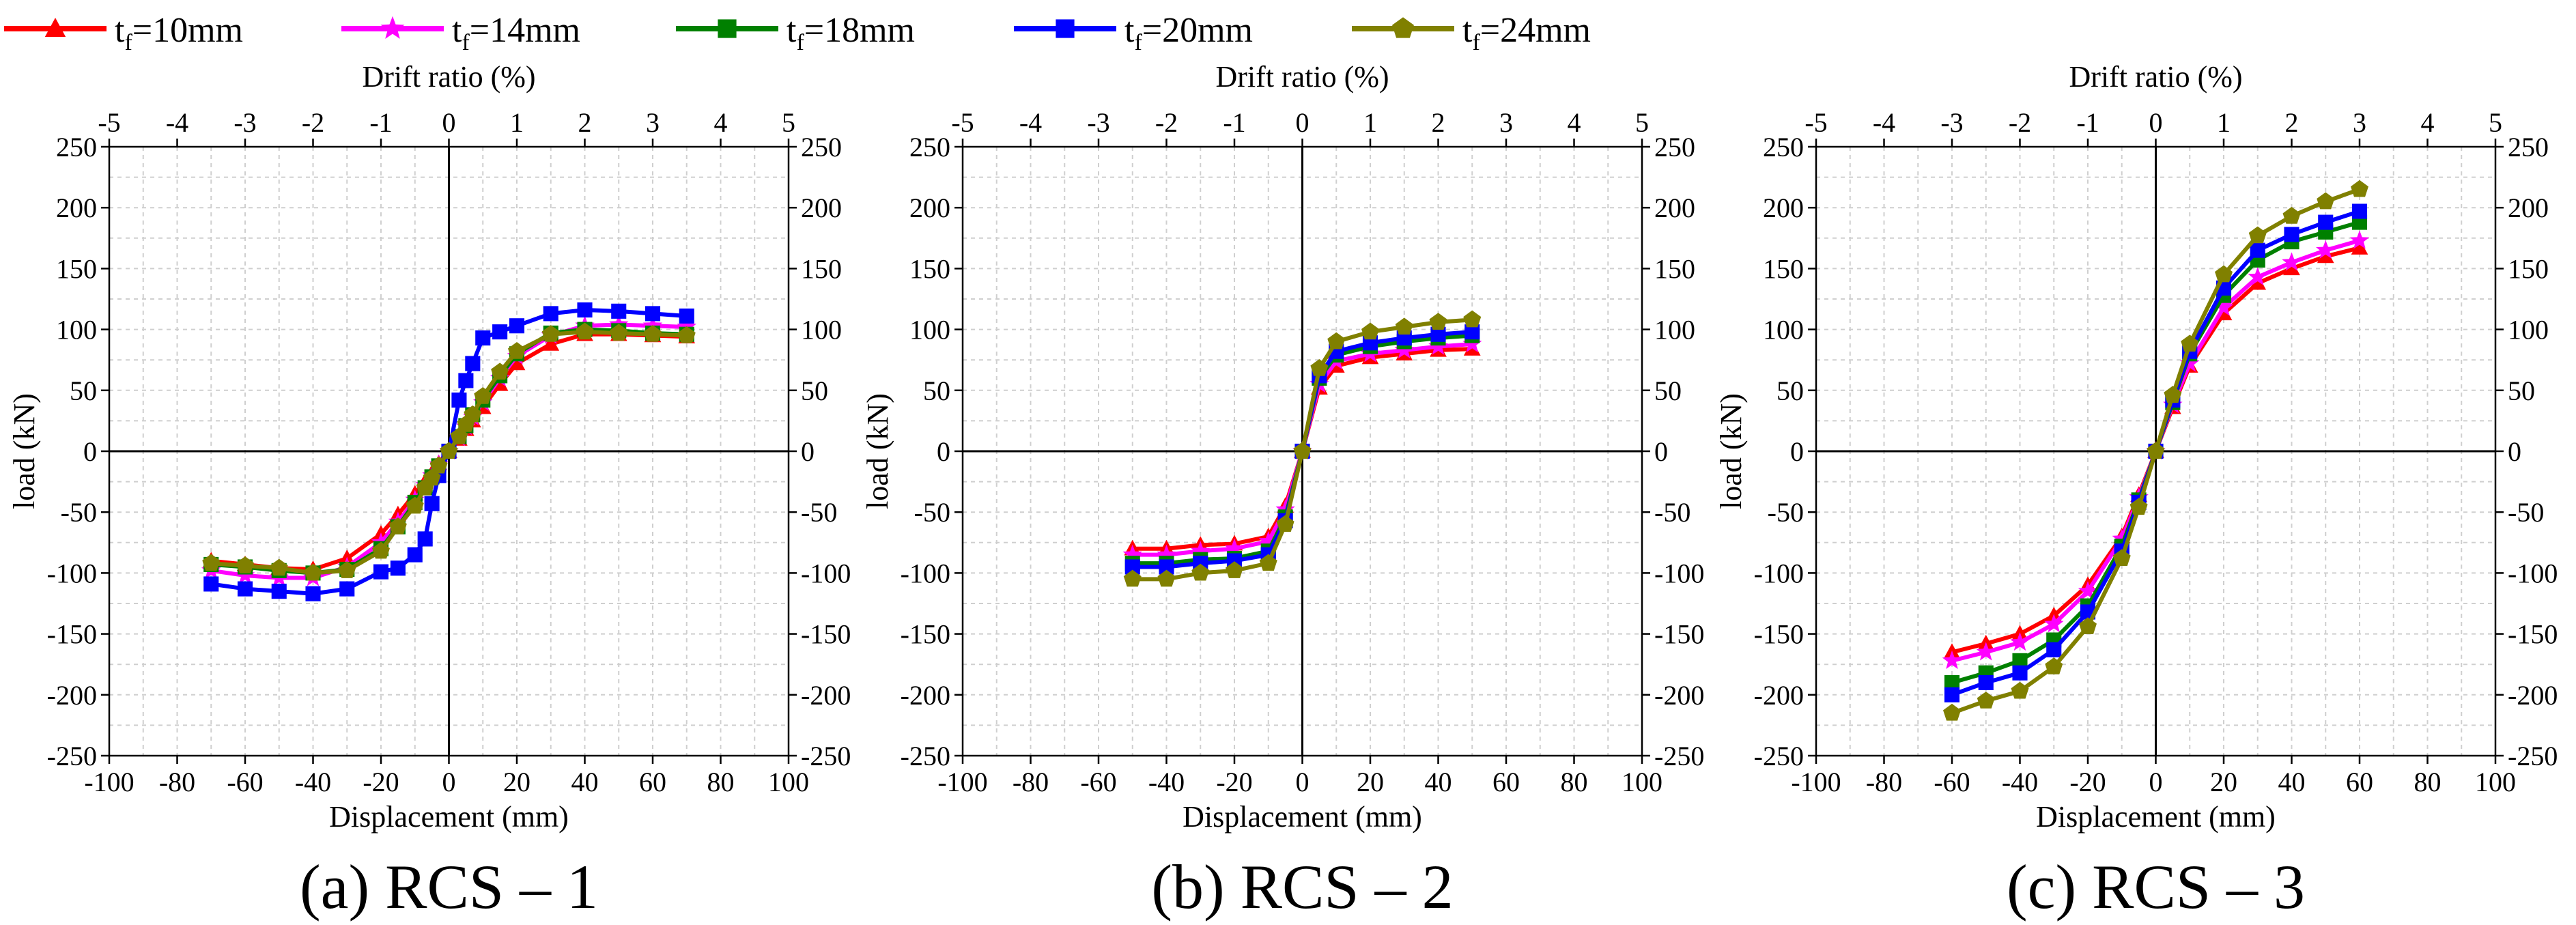  I want to click on top-x-axis-title: Drift ratio (%), so click(1302, 77).